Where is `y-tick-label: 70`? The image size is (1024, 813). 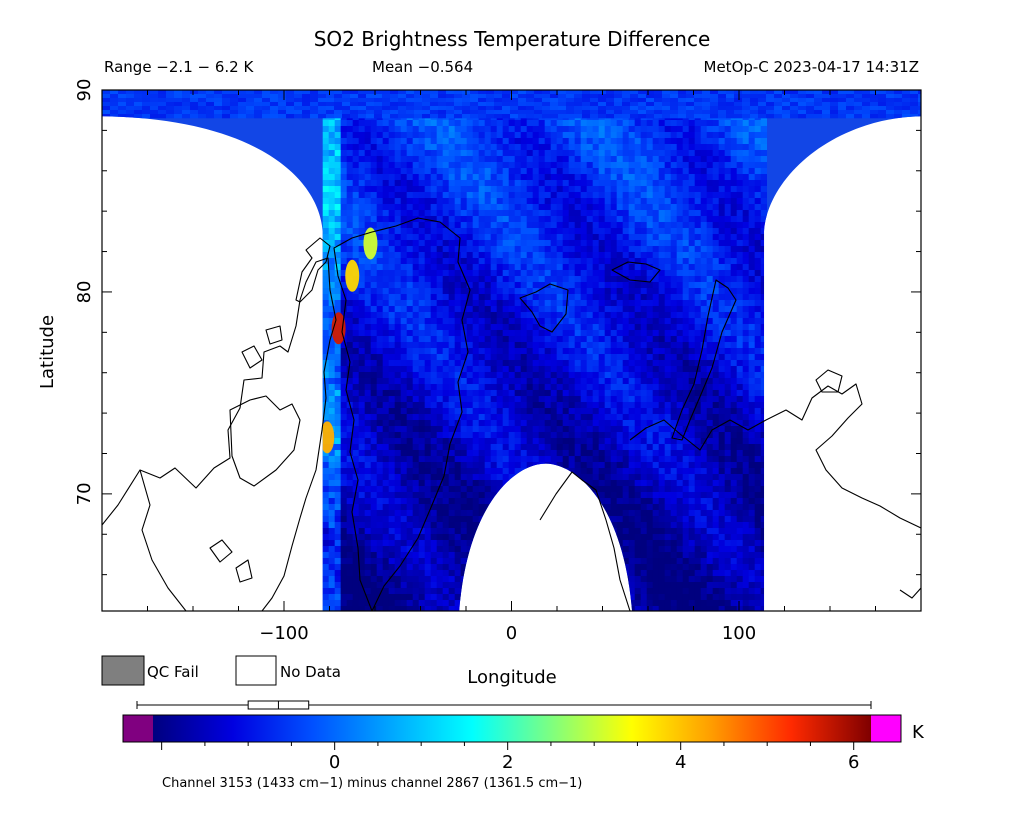 y-tick-label: 70 is located at coordinates (84, 493).